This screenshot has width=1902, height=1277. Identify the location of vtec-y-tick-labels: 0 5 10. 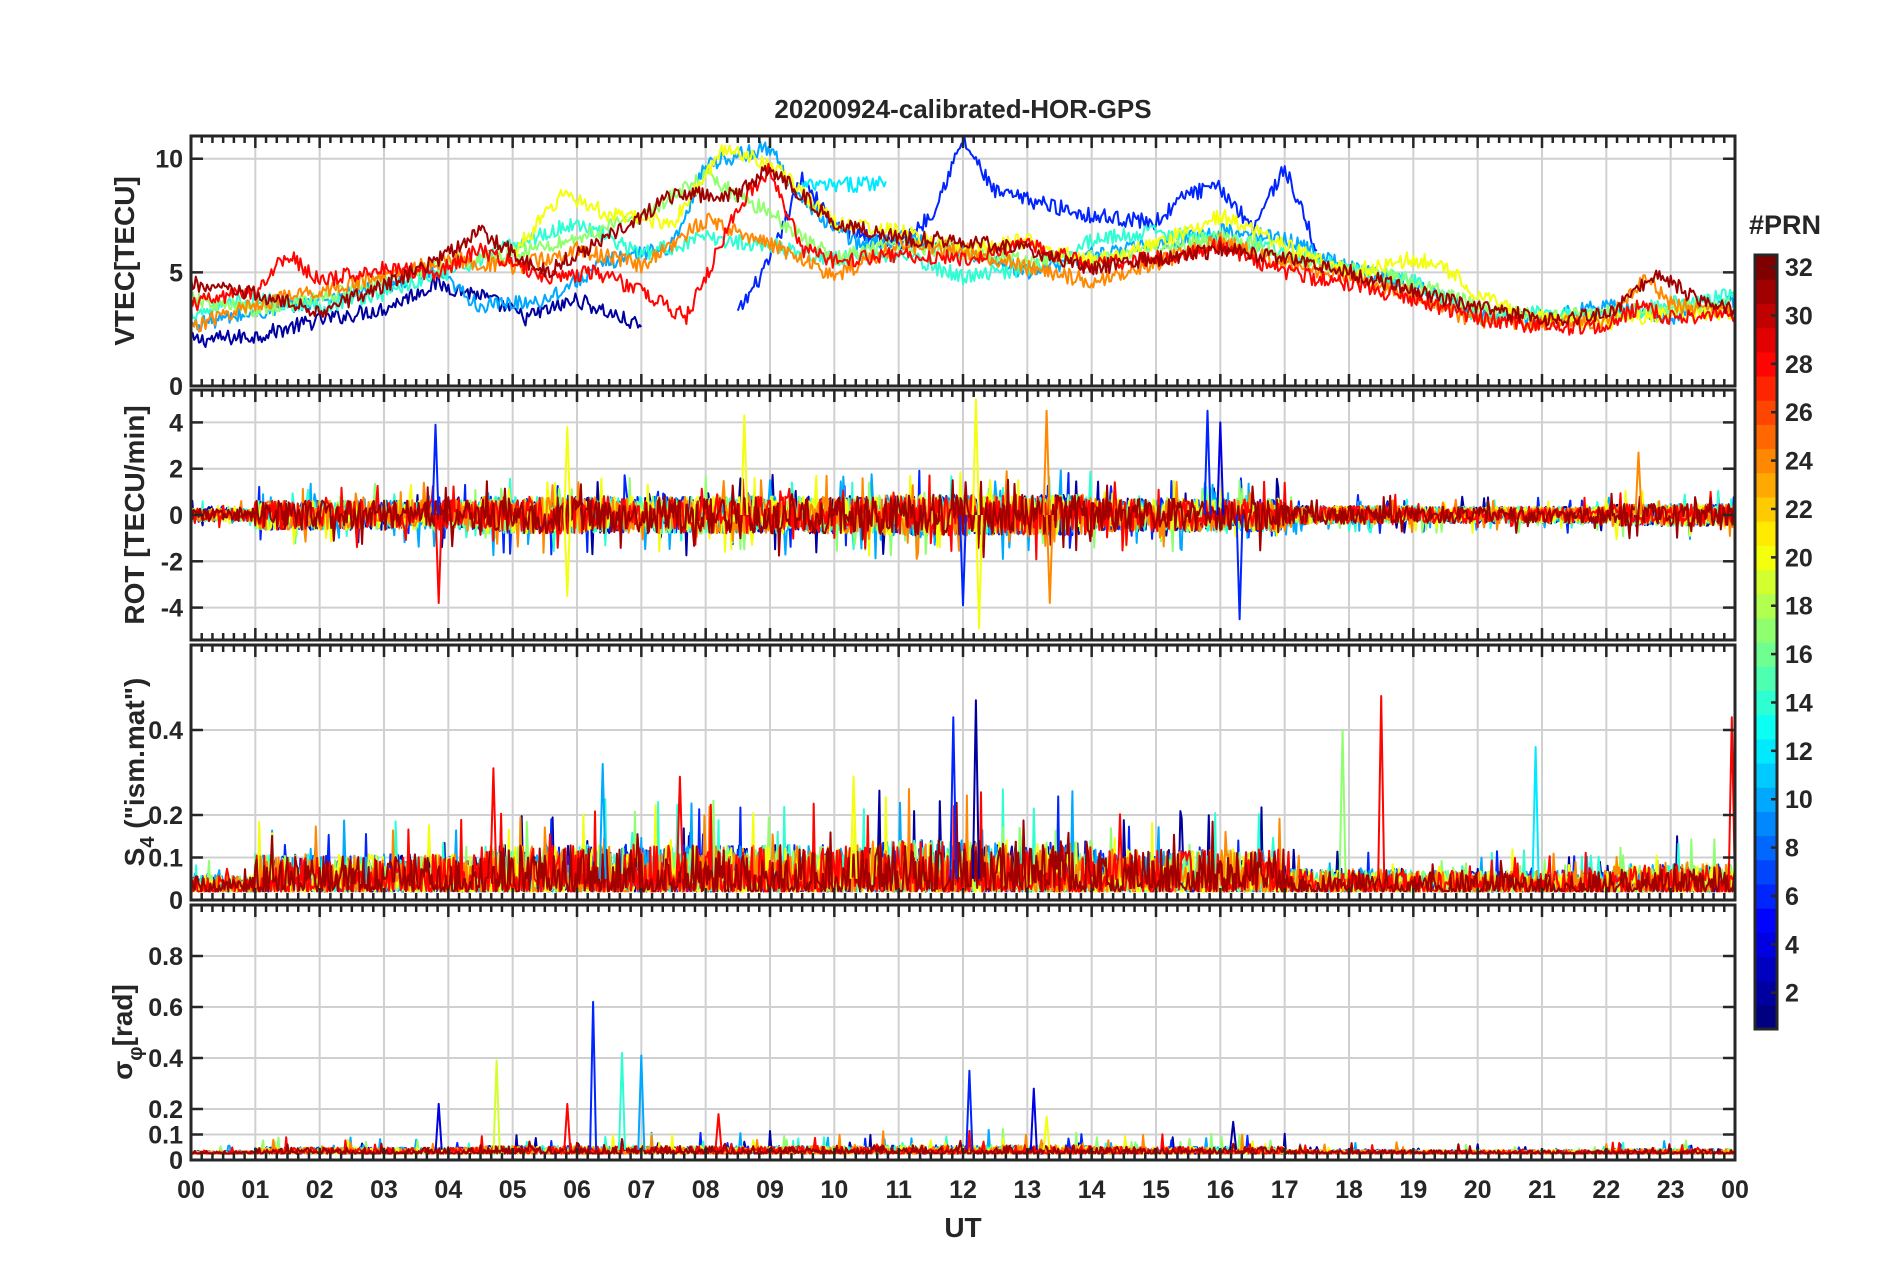
(169, 273).